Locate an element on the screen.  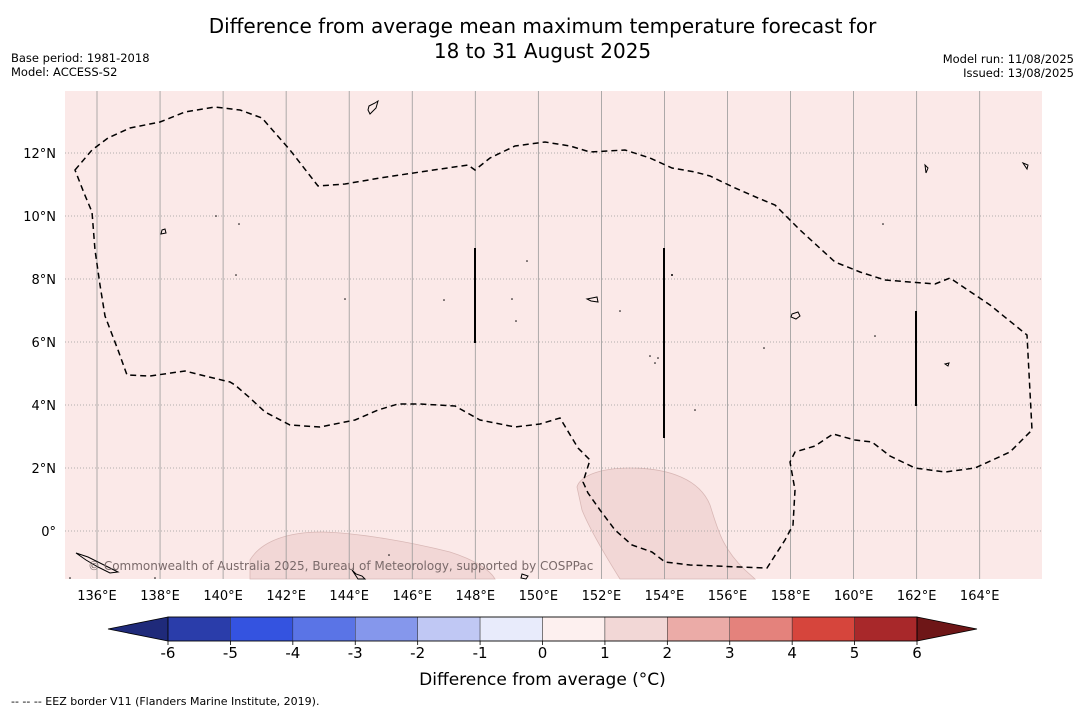
longitude-label: 150°E is located at coordinates (539, 596).